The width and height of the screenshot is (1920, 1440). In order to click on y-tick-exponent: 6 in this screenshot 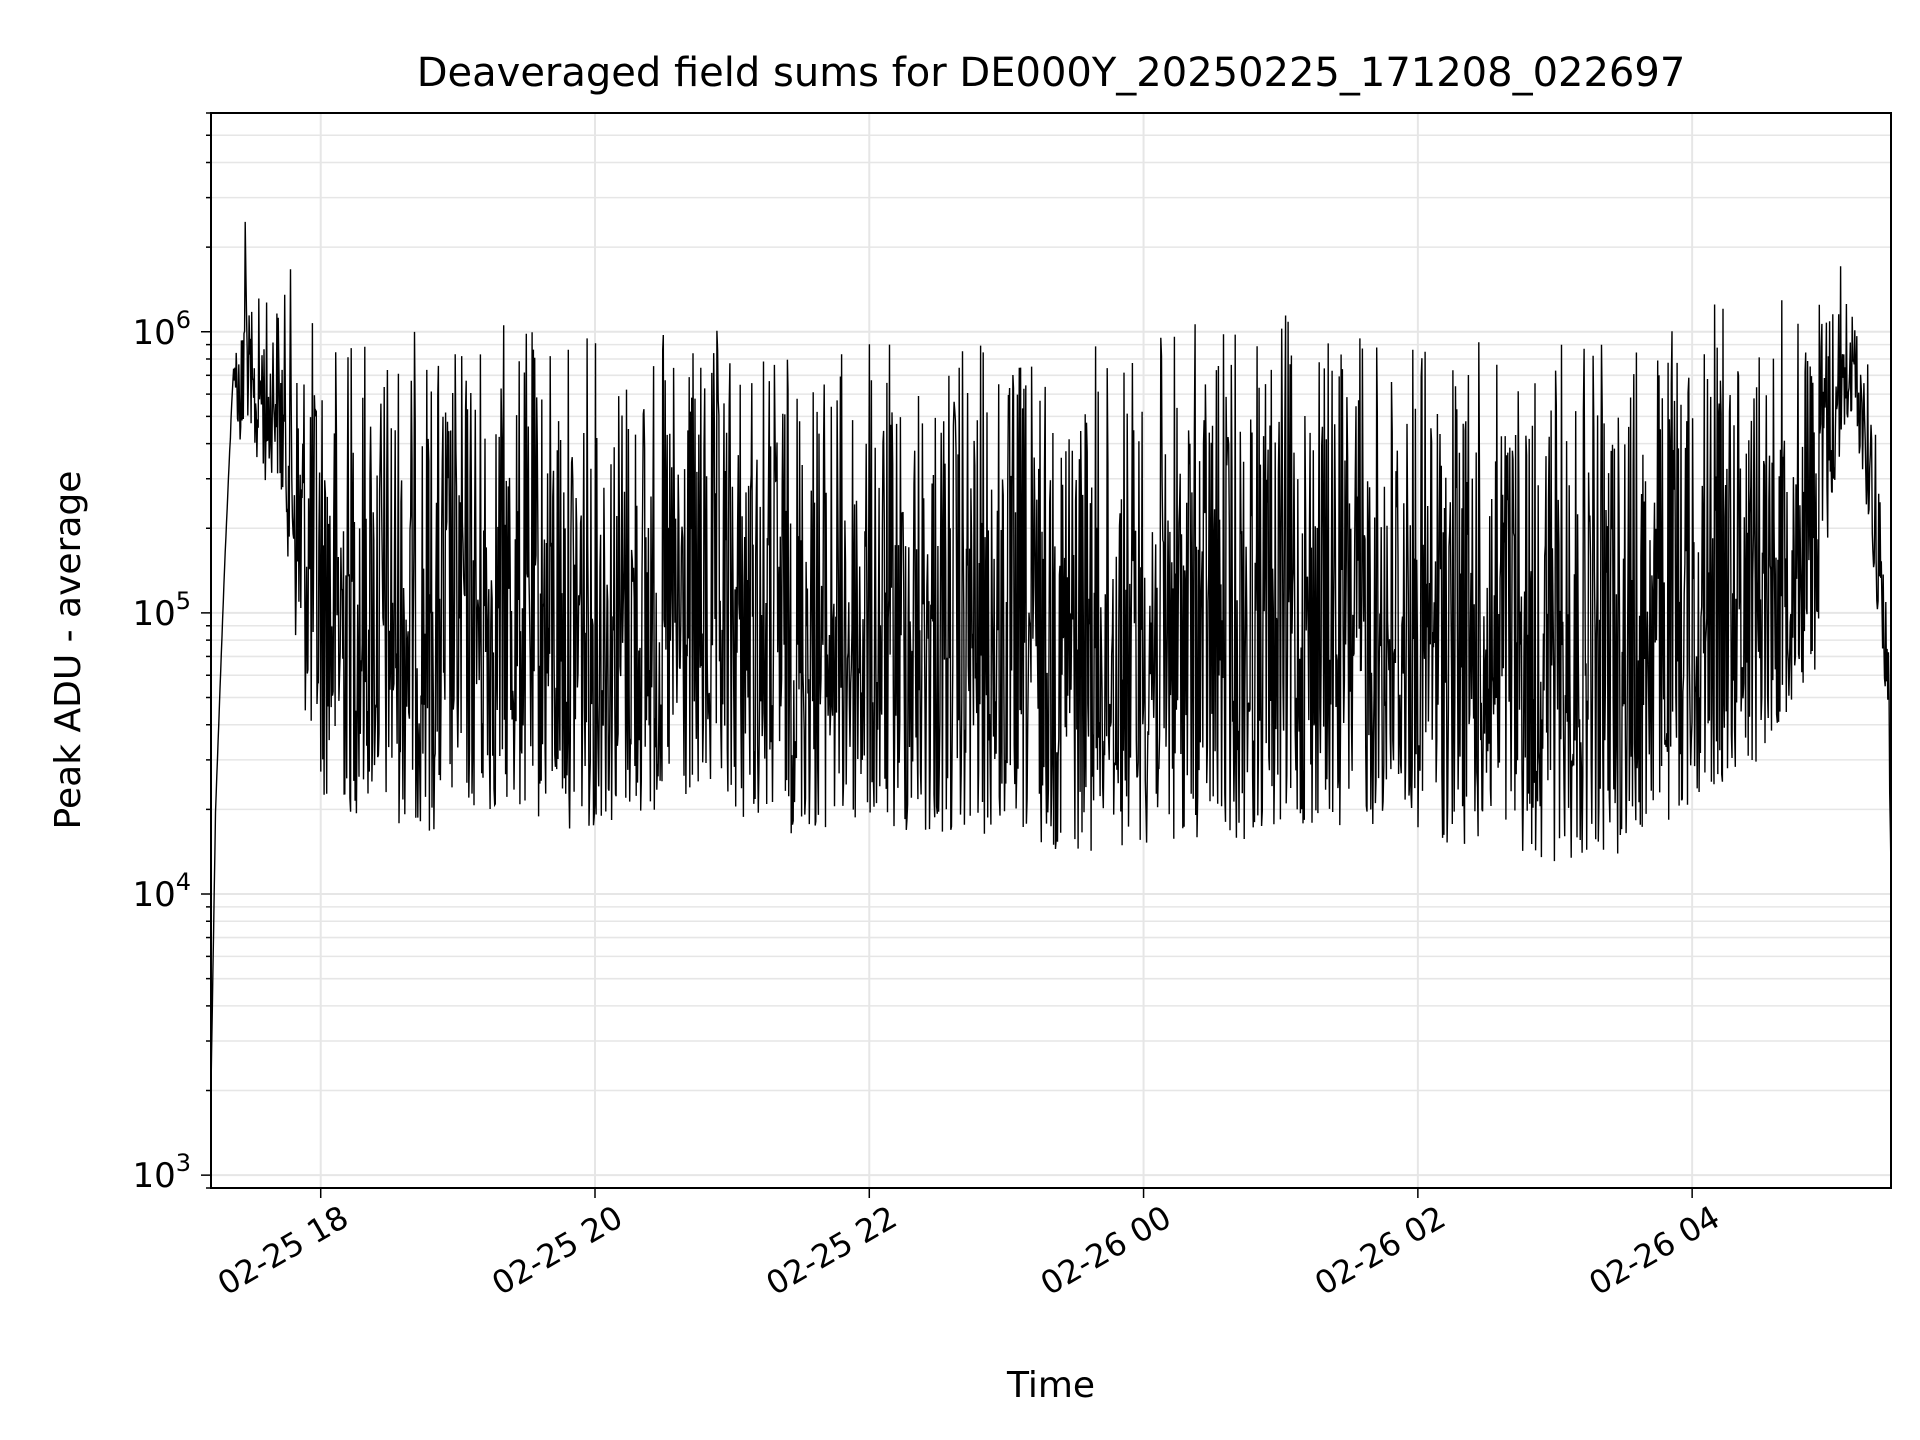, I will do `click(183, 320)`.